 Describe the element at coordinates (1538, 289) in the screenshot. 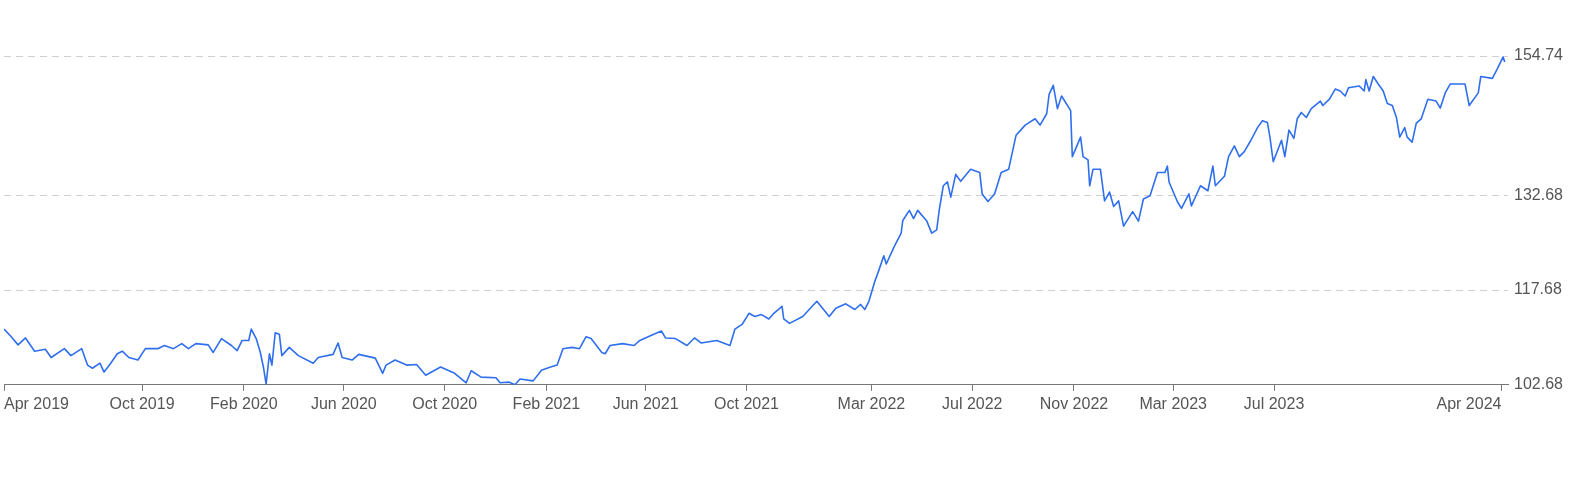

I see `y-tick-label: 117.68` at that location.